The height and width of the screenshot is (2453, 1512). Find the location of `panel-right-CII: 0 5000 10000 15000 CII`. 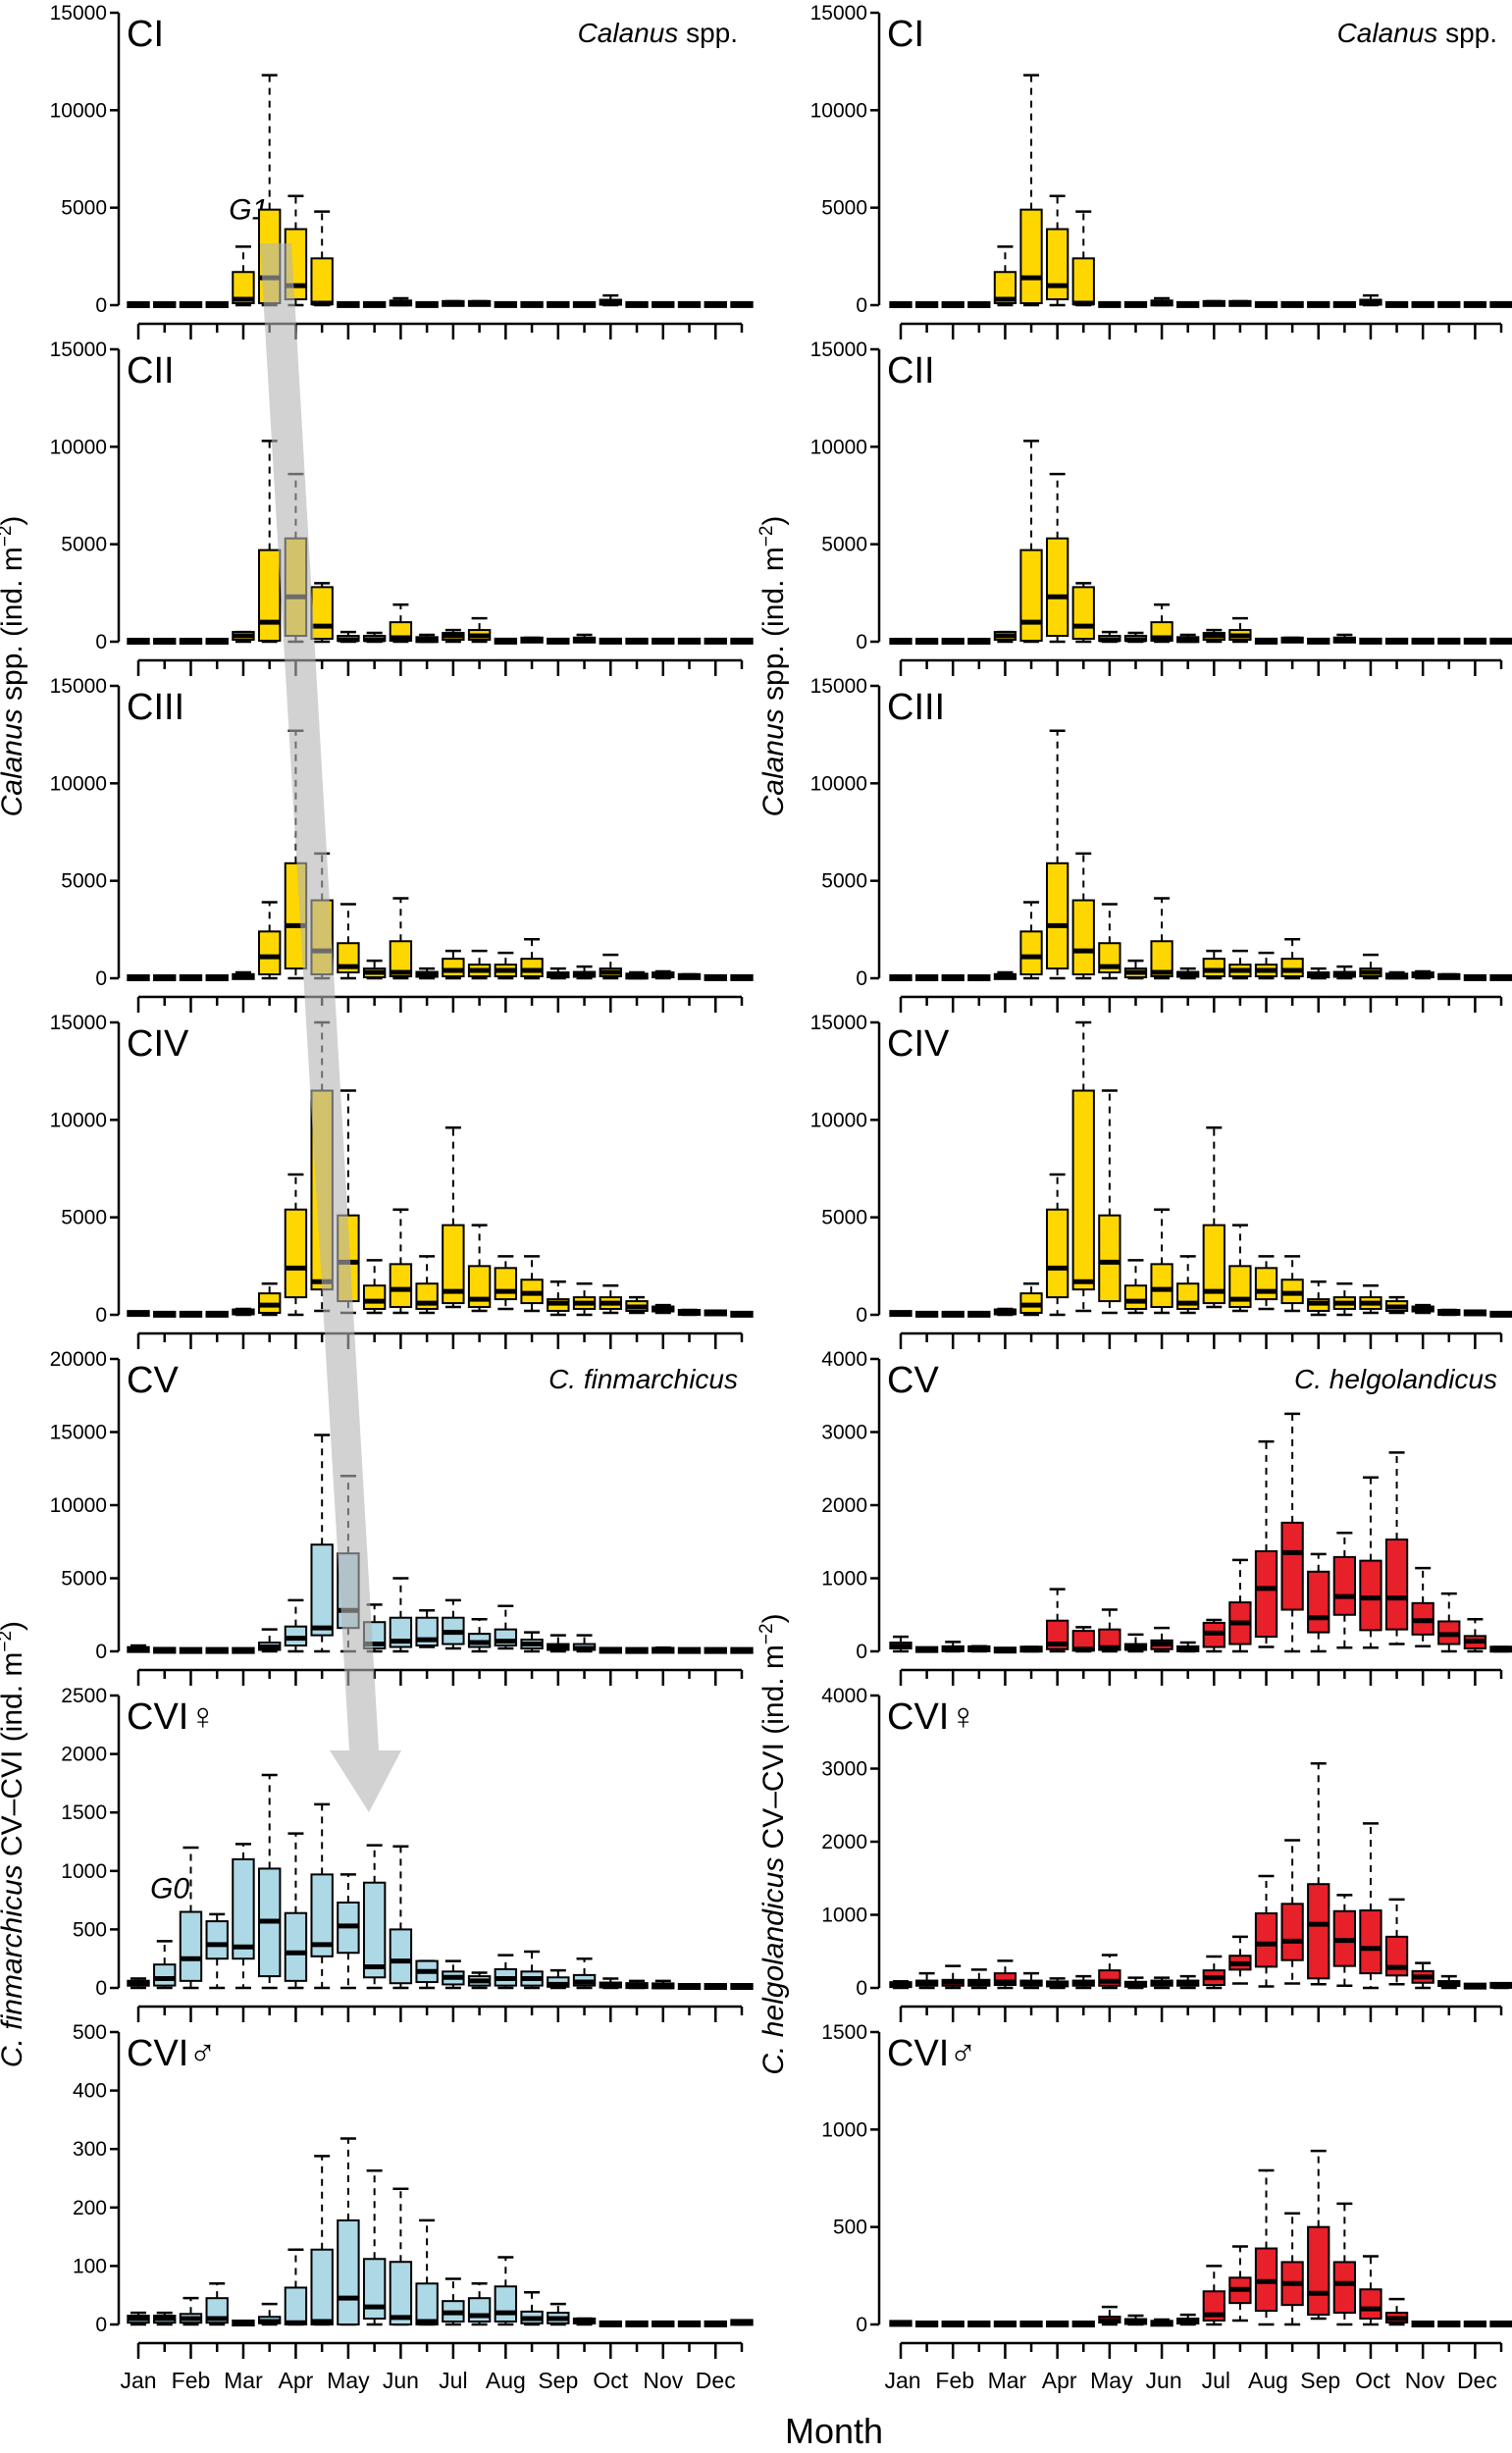

panel-right-CII: 0 5000 10000 15000 CII is located at coordinates (1161, 507).